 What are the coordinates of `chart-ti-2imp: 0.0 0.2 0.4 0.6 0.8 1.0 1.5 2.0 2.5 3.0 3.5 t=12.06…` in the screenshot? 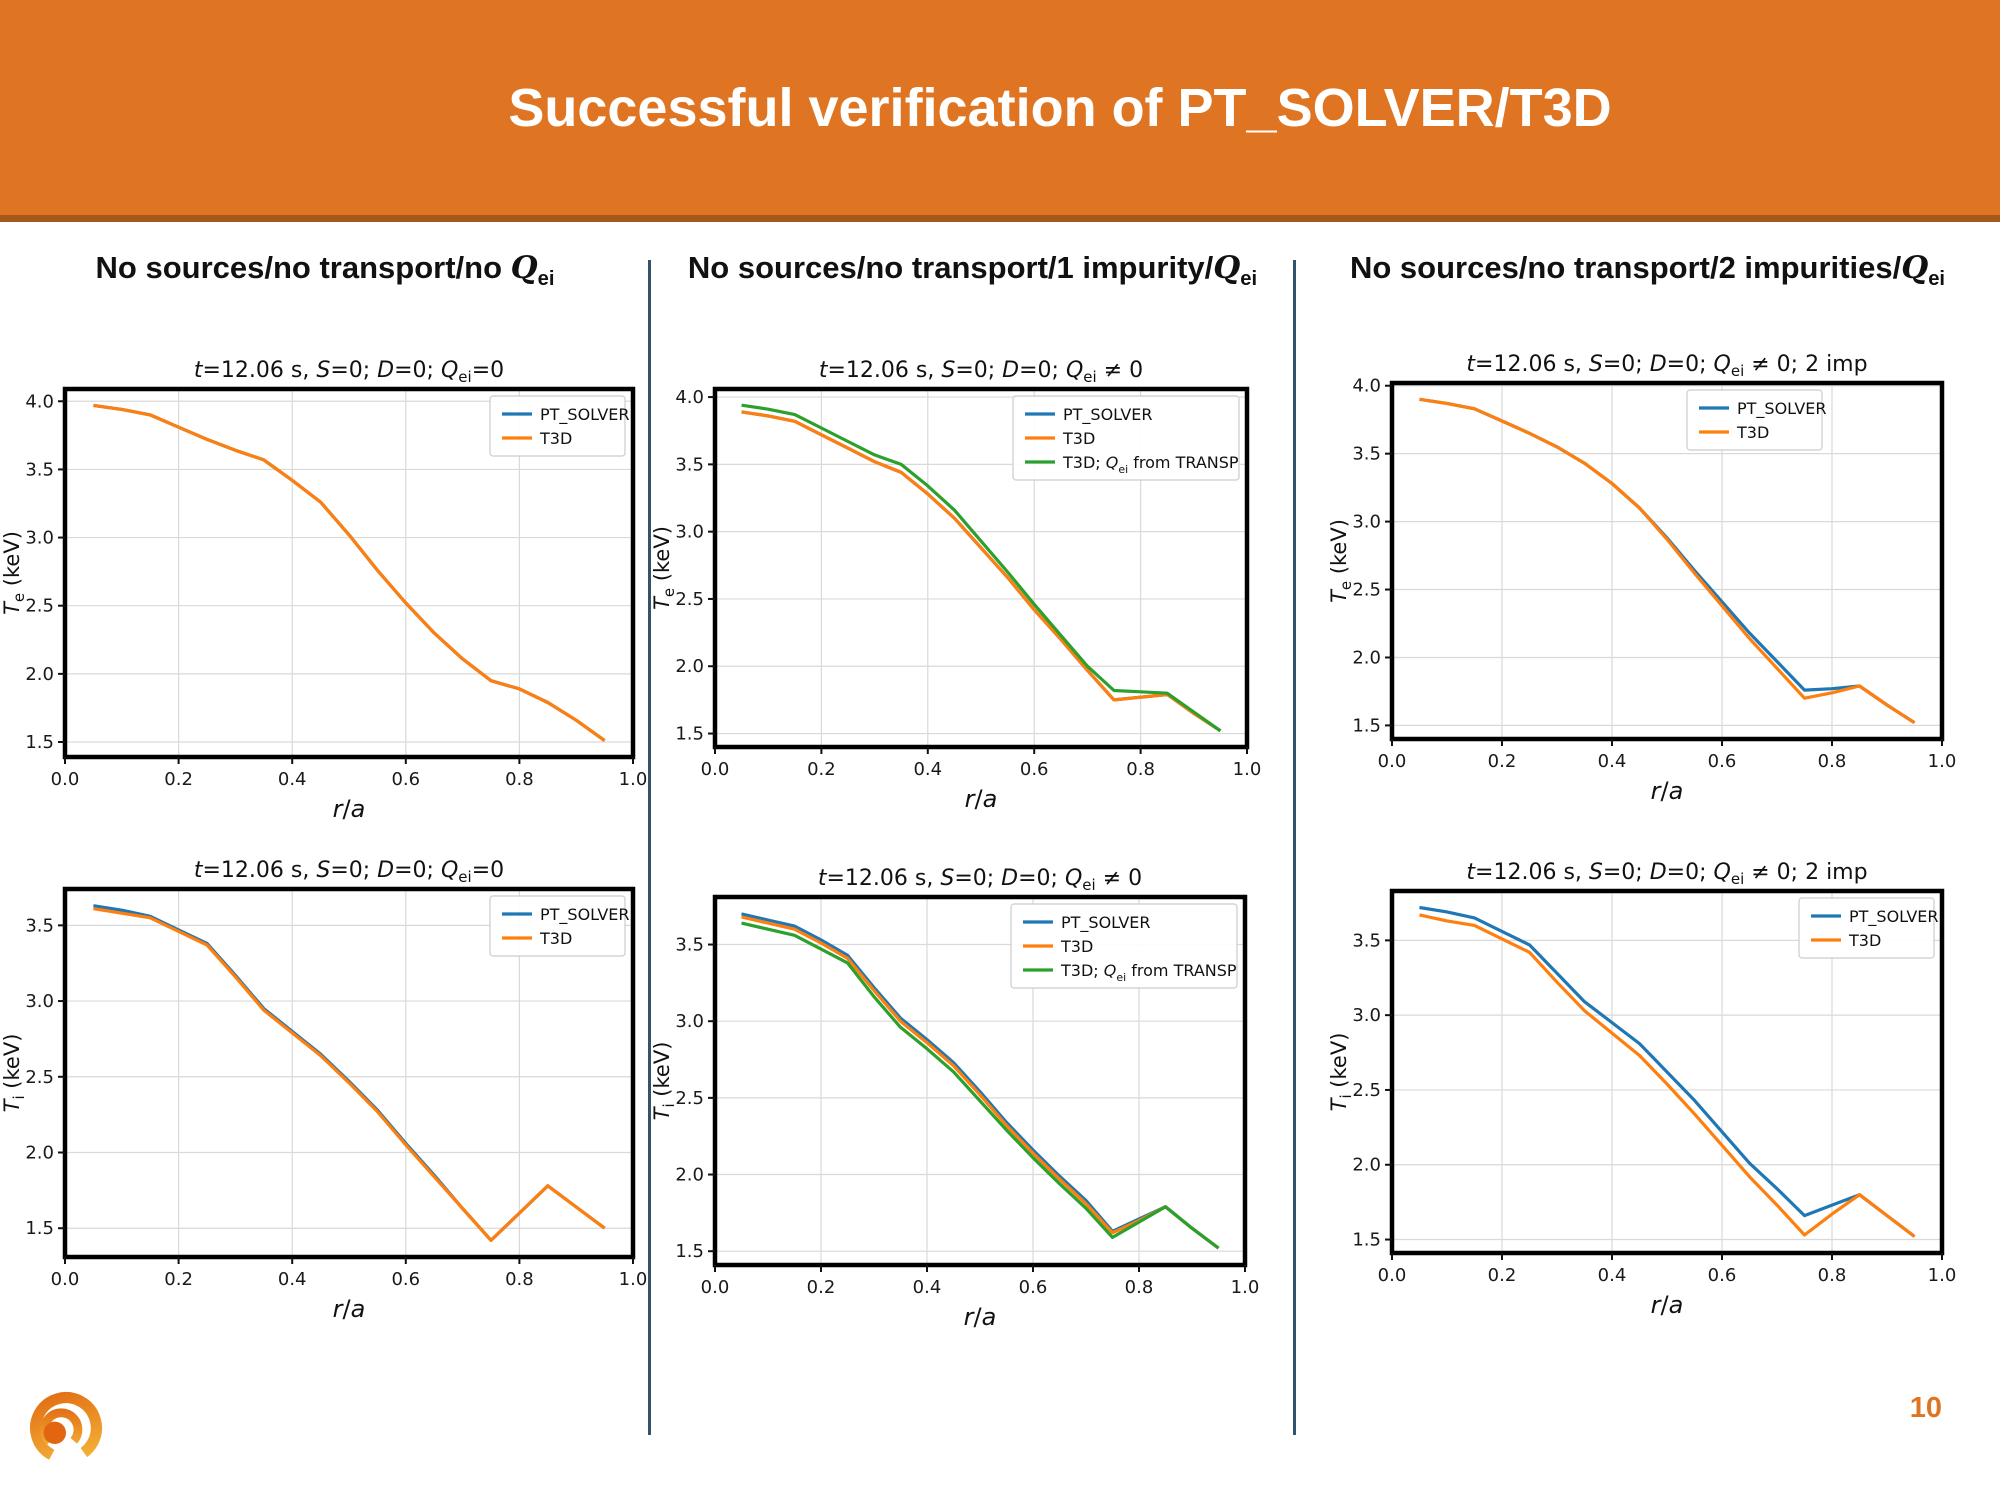 It's located at (1643, 1089).